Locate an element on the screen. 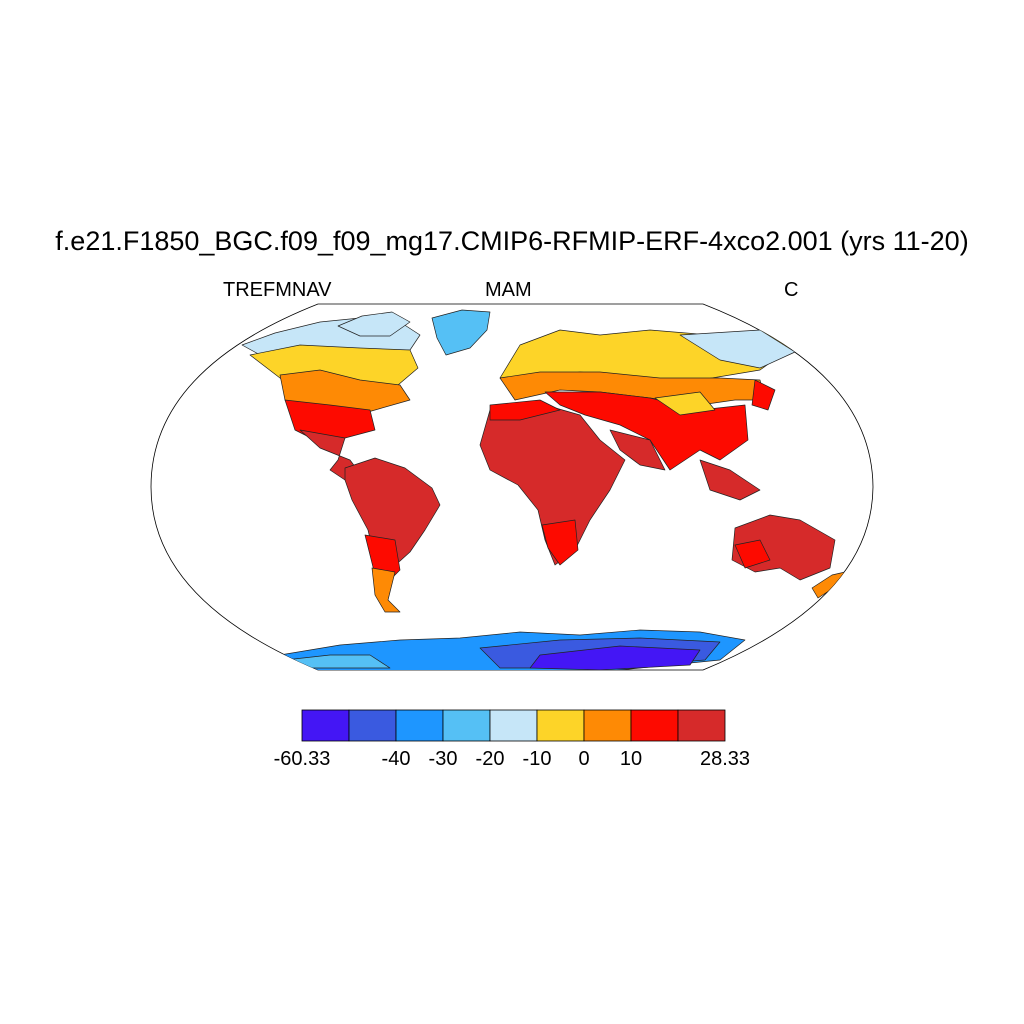 This screenshot has height=1024, width=1024. australia-region is located at coordinates (788, 556).